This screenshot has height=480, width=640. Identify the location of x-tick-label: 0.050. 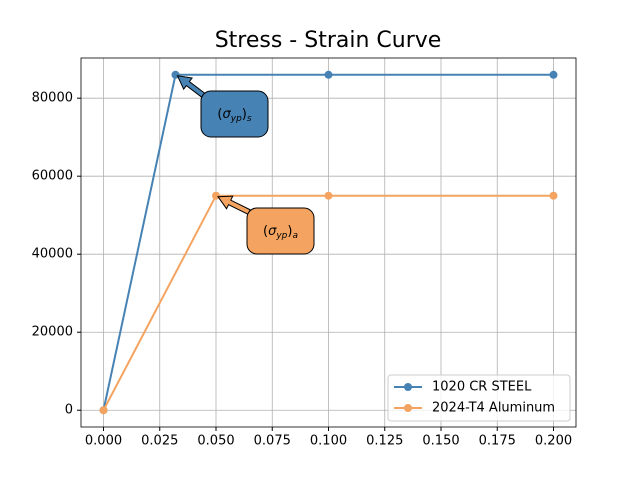
(215, 441).